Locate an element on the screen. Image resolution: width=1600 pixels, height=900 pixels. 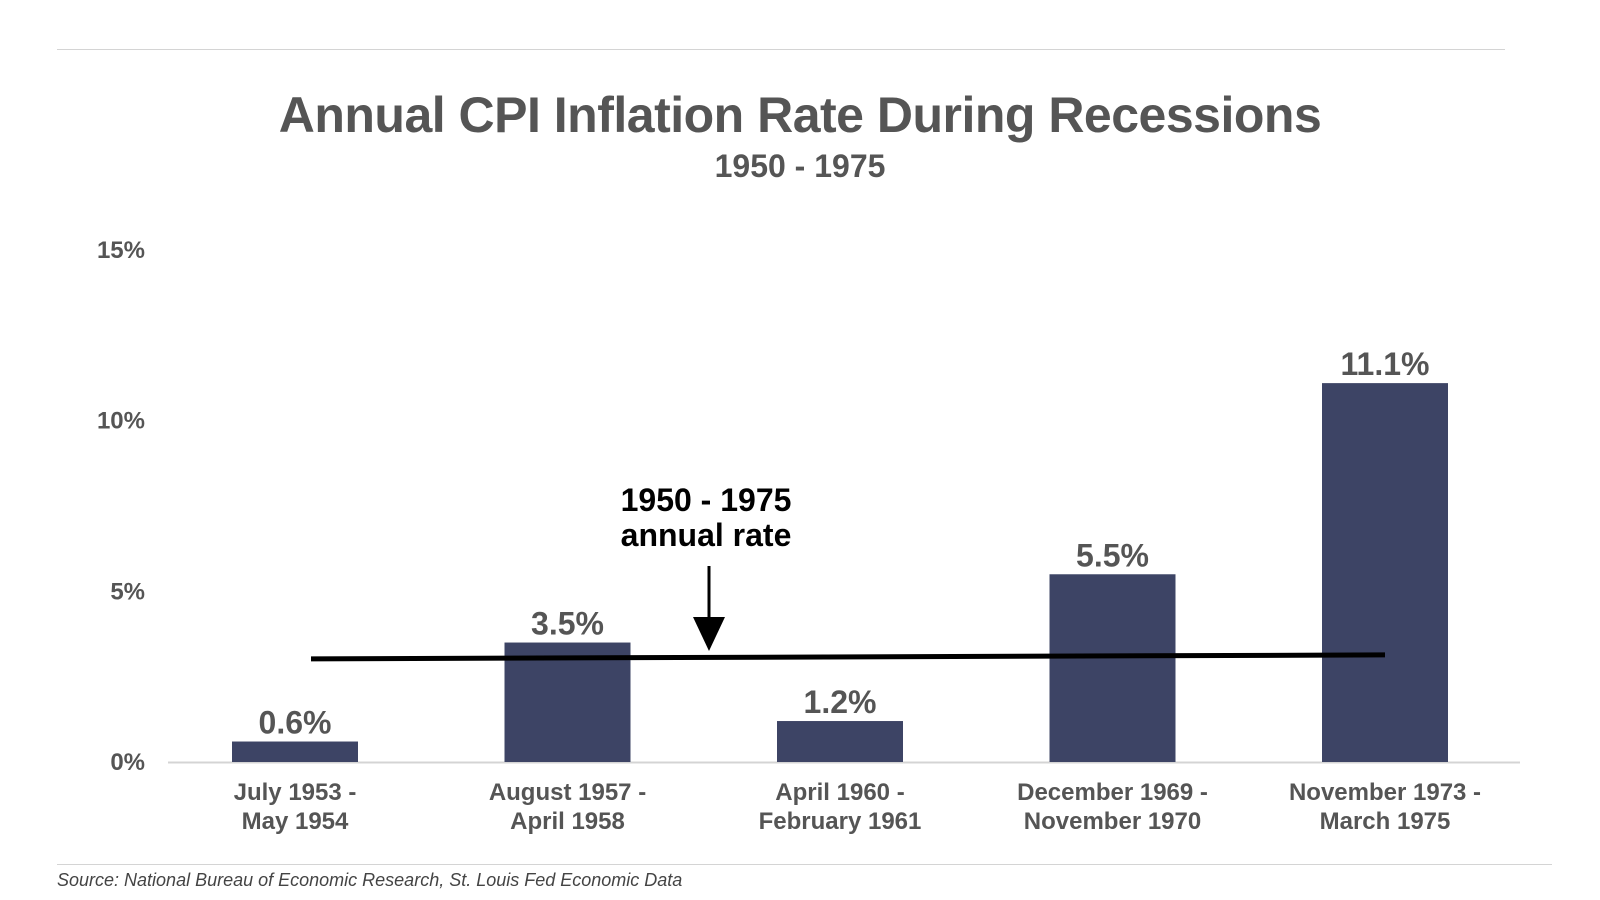
x-tick-label: November 1970 is located at coordinates (1112, 821).